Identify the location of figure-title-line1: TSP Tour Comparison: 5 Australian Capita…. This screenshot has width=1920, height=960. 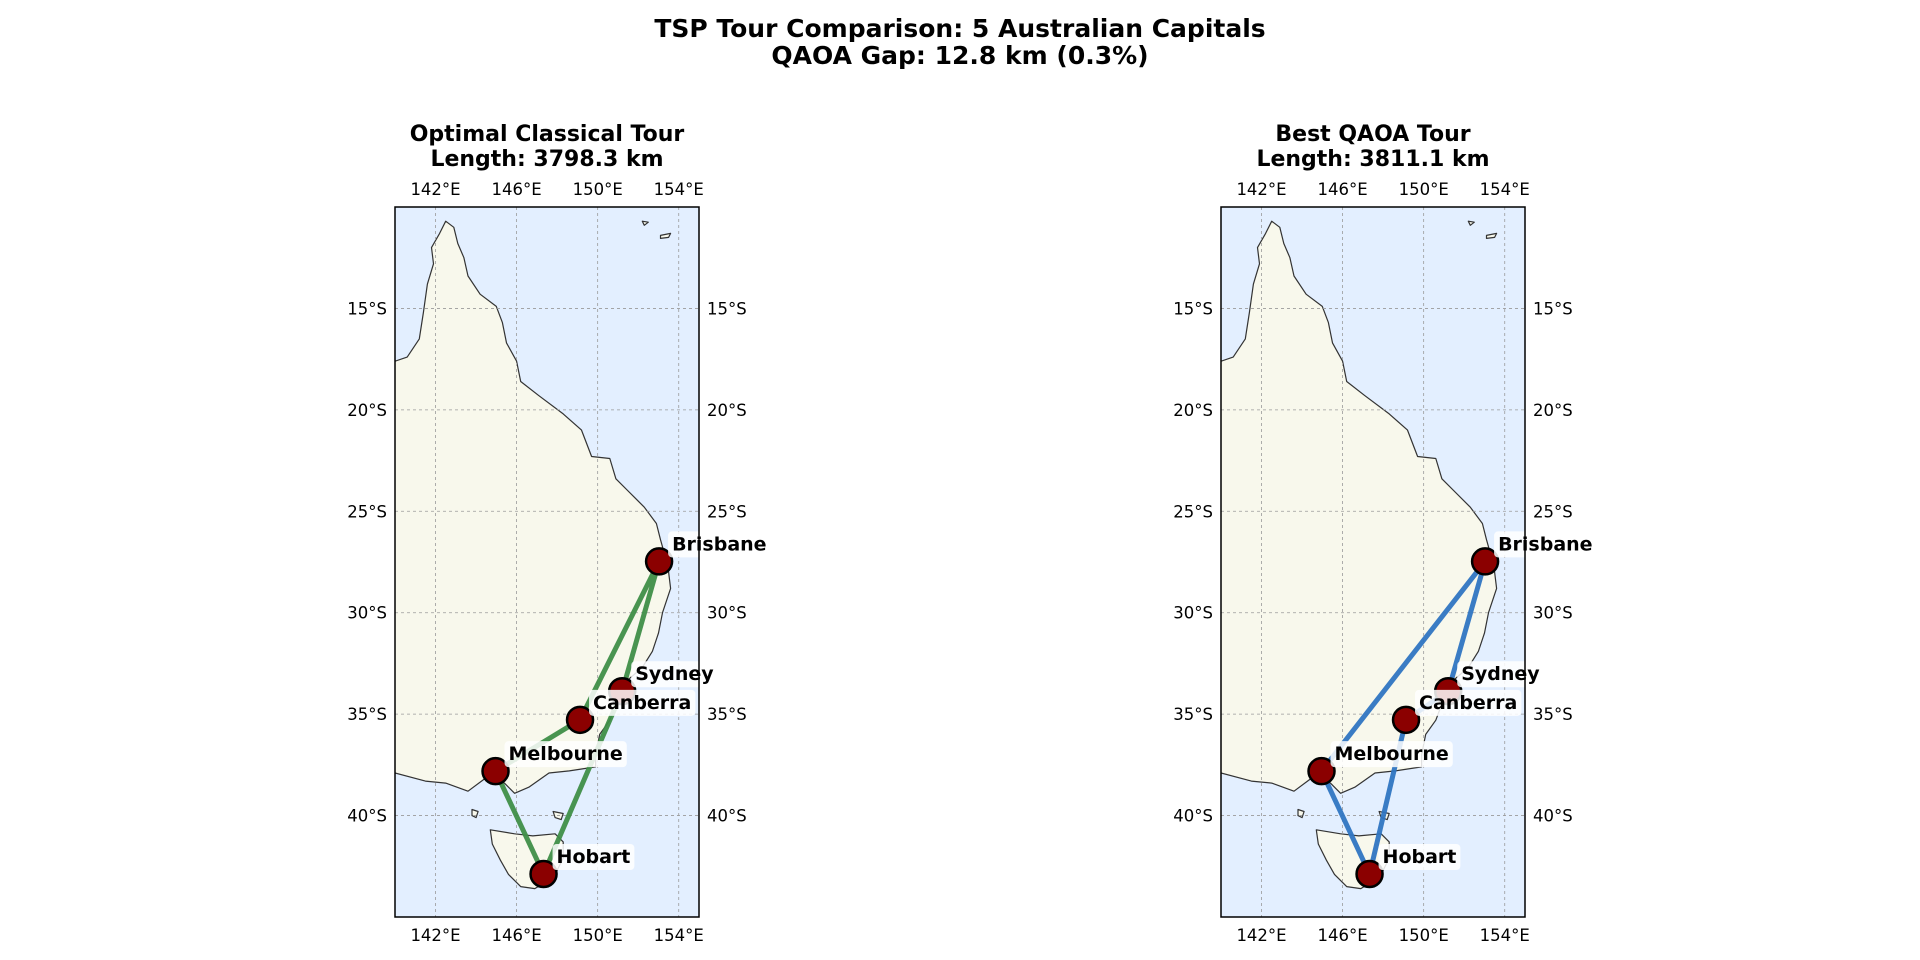
(959, 28).